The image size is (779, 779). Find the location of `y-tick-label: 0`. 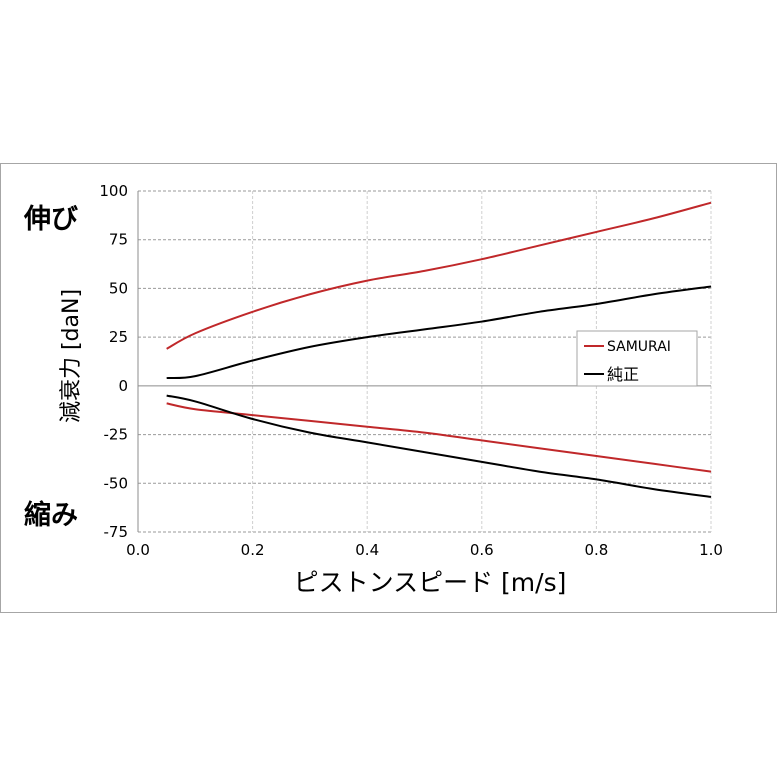

y-tick-label: 0 is located at coordinates (123, 386).